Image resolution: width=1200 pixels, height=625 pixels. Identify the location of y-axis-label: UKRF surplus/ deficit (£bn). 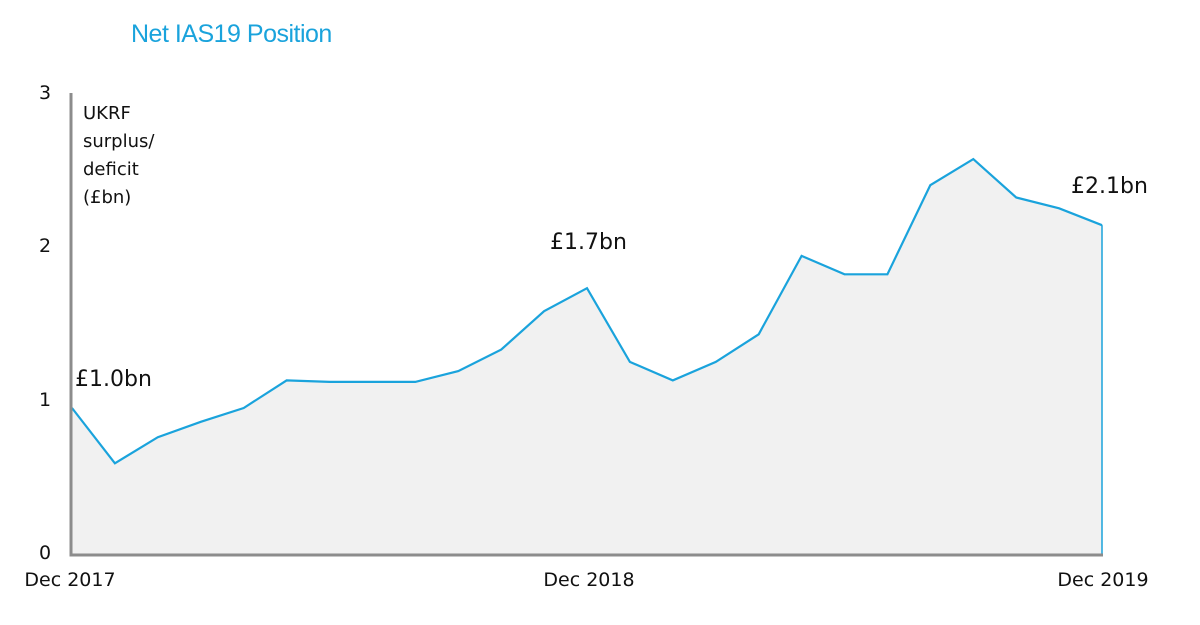
(118, 156).